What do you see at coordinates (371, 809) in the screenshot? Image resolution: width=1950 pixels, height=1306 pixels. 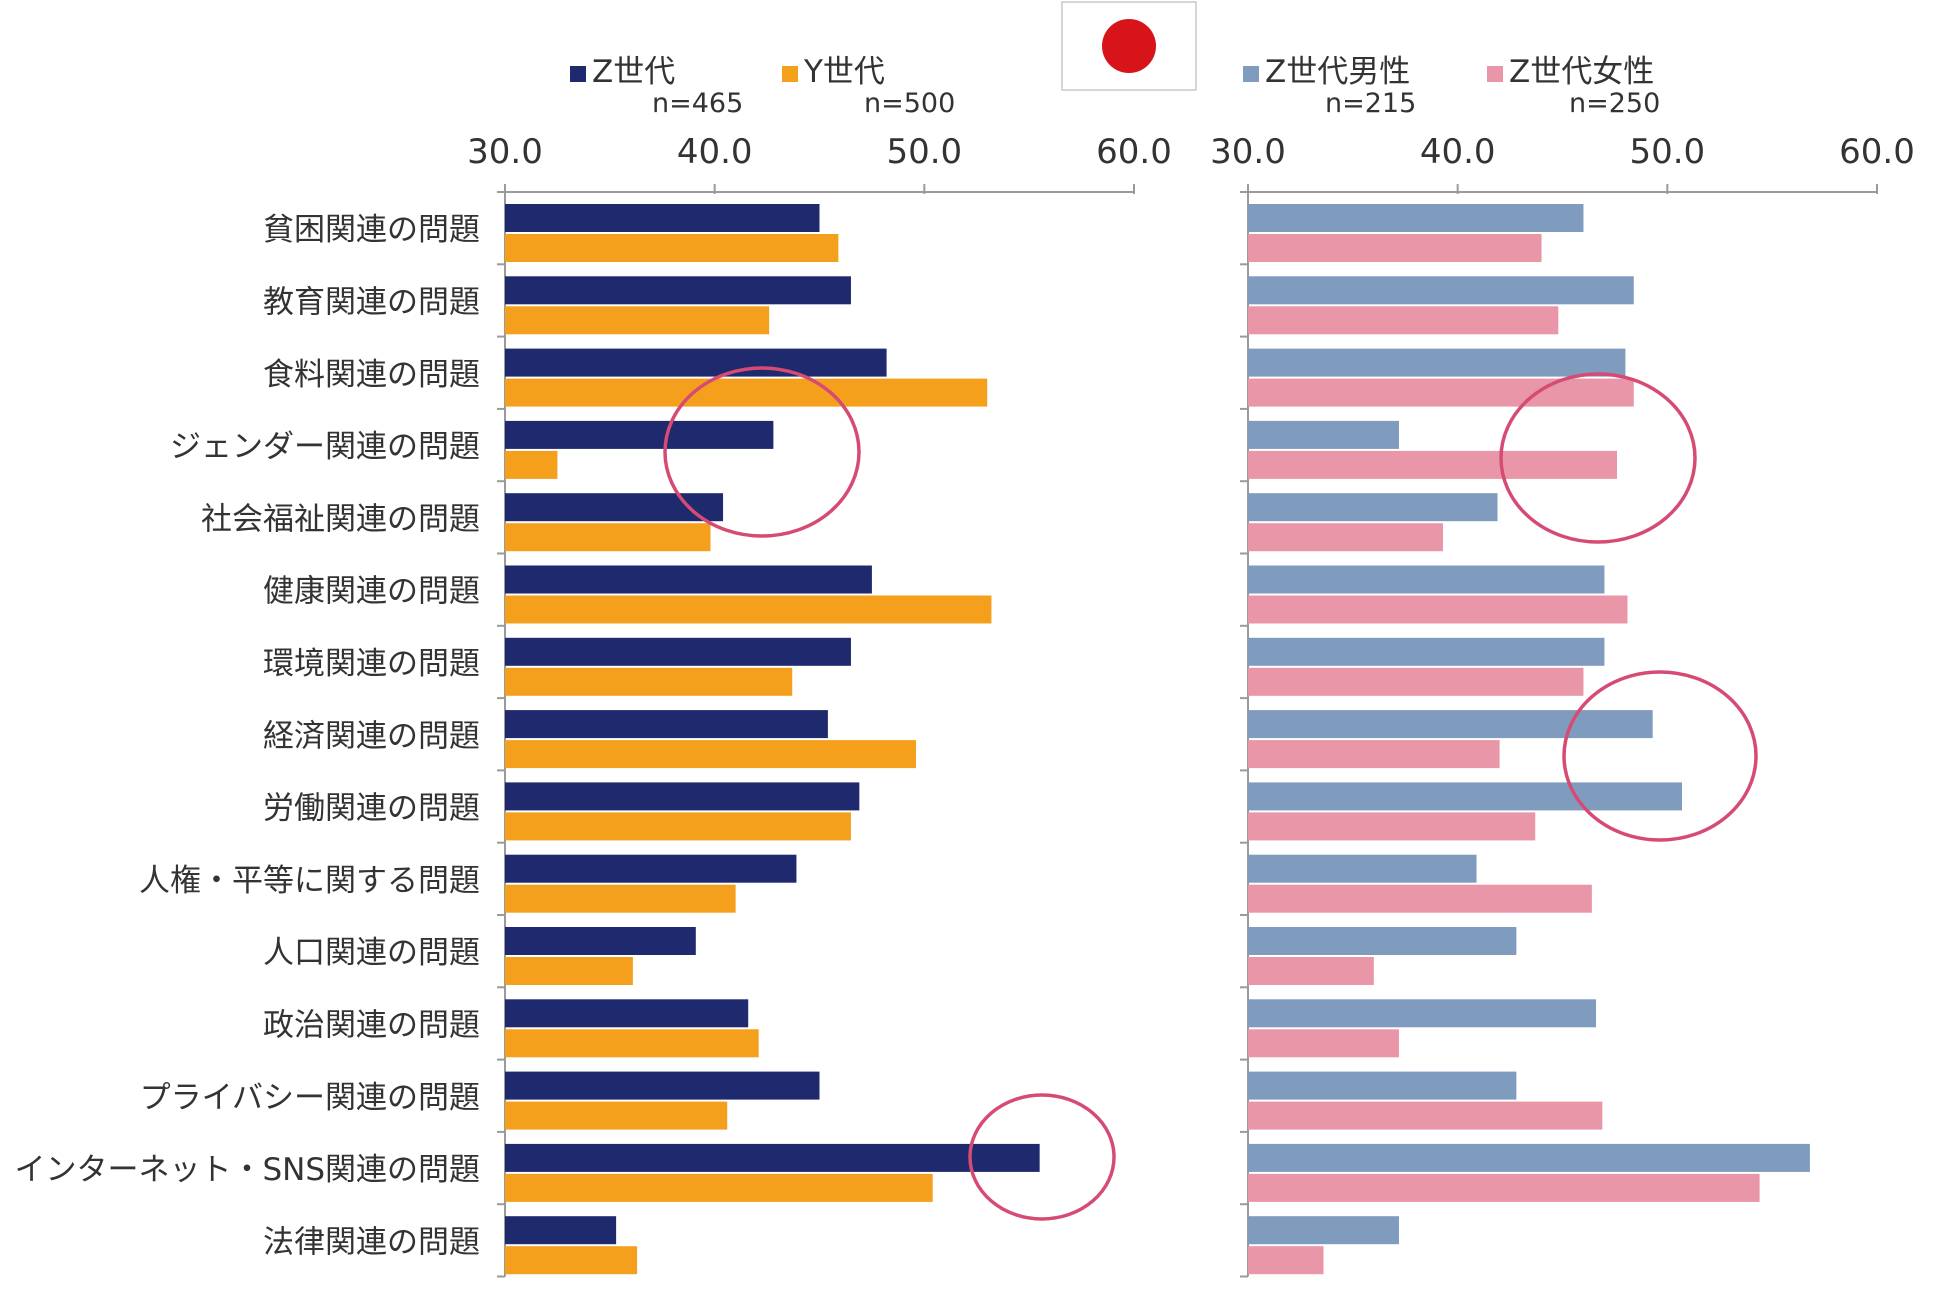 I see `category-label: 労働関連の問題` at bounding box center [371, 809].